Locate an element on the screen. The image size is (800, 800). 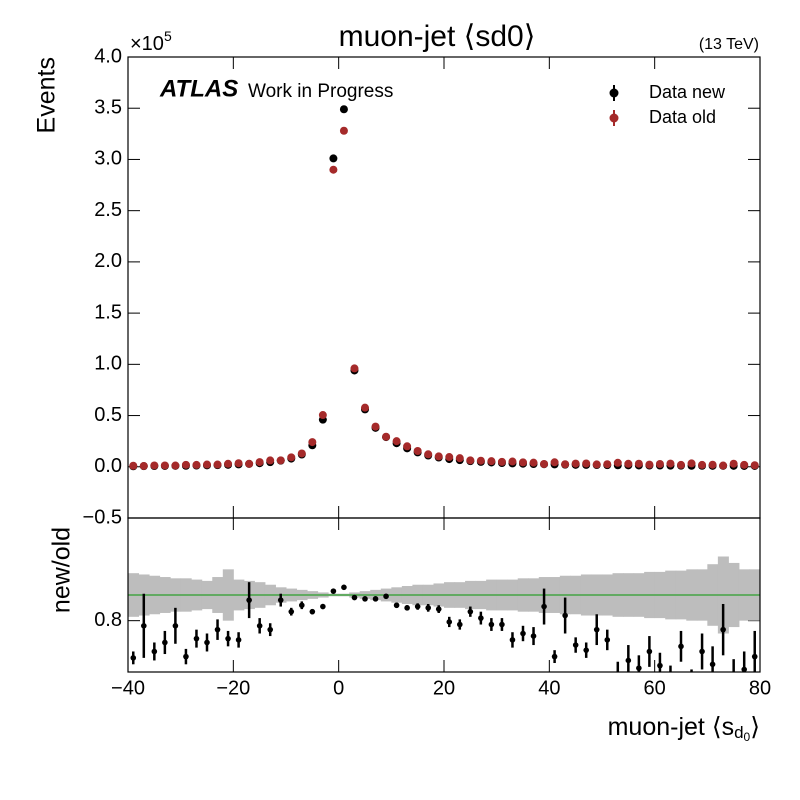
y-tick-label: 3.5 is located at coordinates (108, 108).